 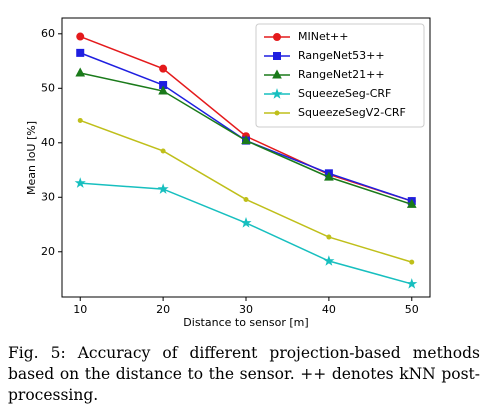 What do you see at coordinates (31, 158) in the screenshot?
I see `y-axis-label: Mean IoU [%]` at bounding box center [31, 158].